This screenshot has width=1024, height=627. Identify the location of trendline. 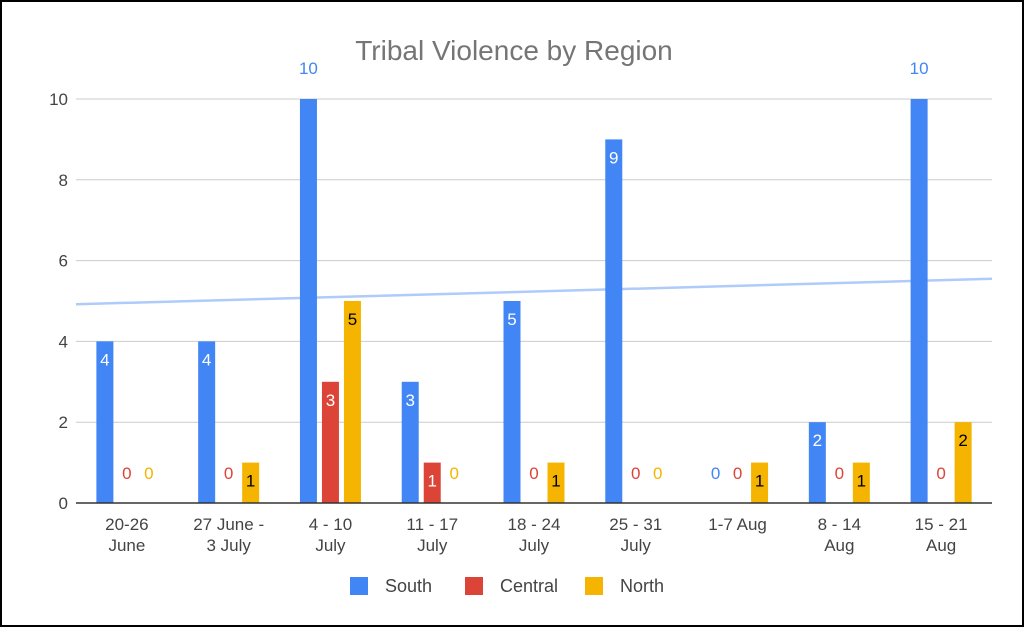
(534, 291).